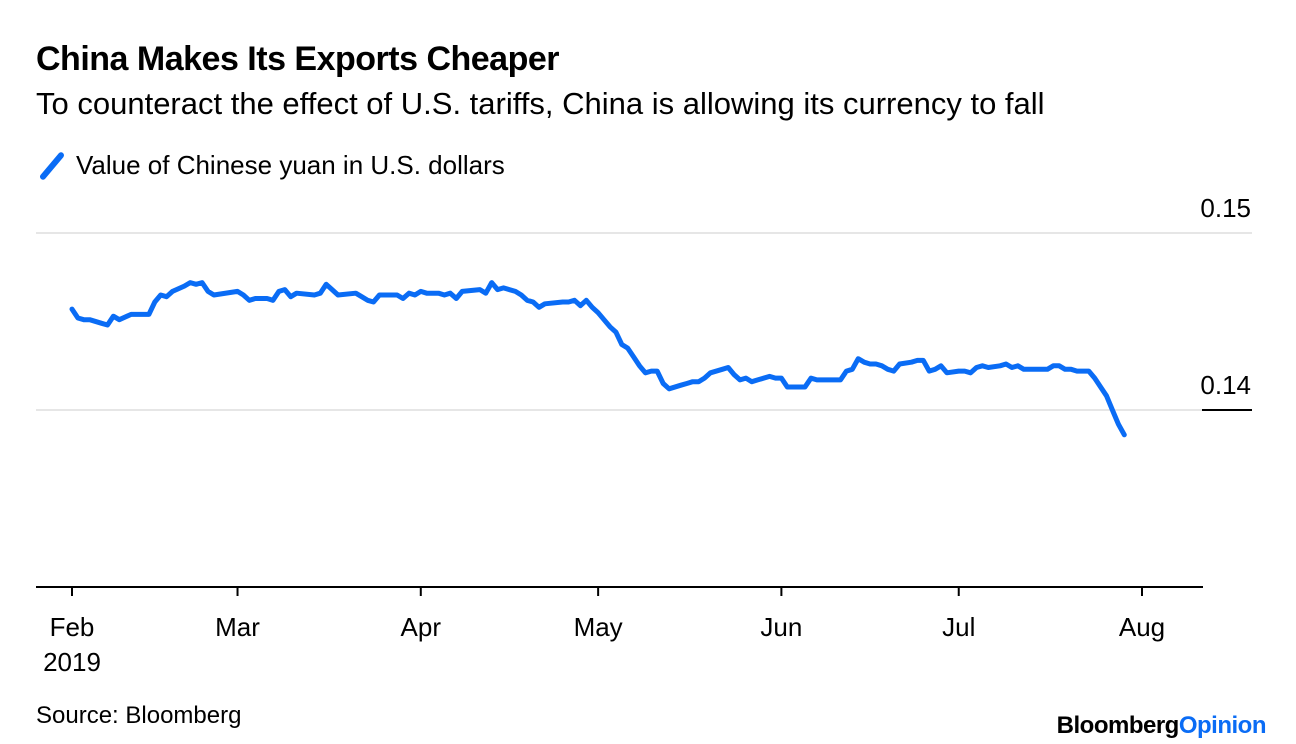 The width and height of the screenshot is (1296, 744). I want to click on y-tick-label: 0.15, so click(1225, 208).